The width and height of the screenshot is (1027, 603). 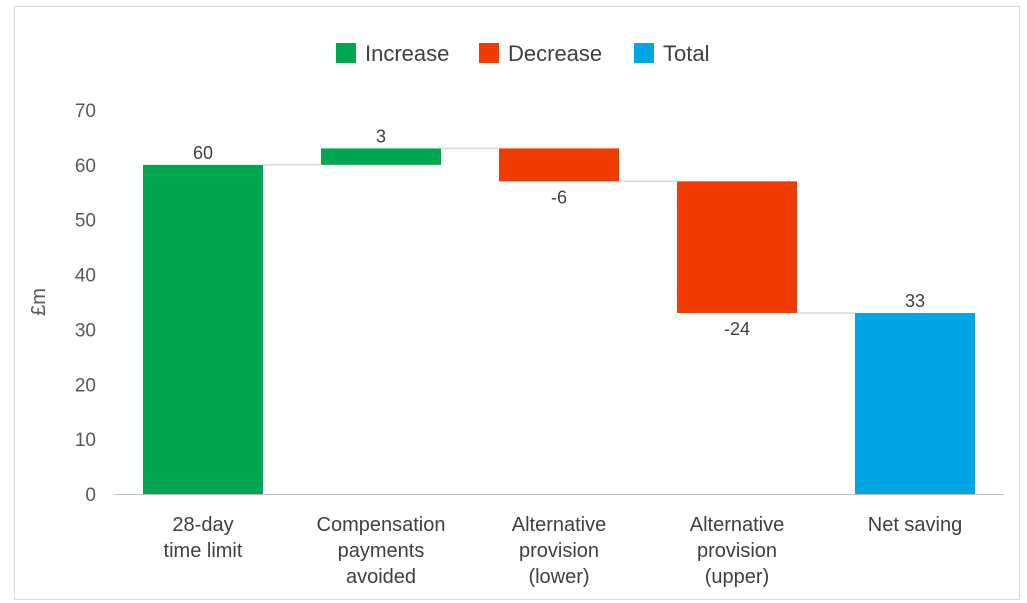 What do you see at coordinates (559, 197) in the screenshot?
I see `data-label: -6` at bounding box center [559, 197].